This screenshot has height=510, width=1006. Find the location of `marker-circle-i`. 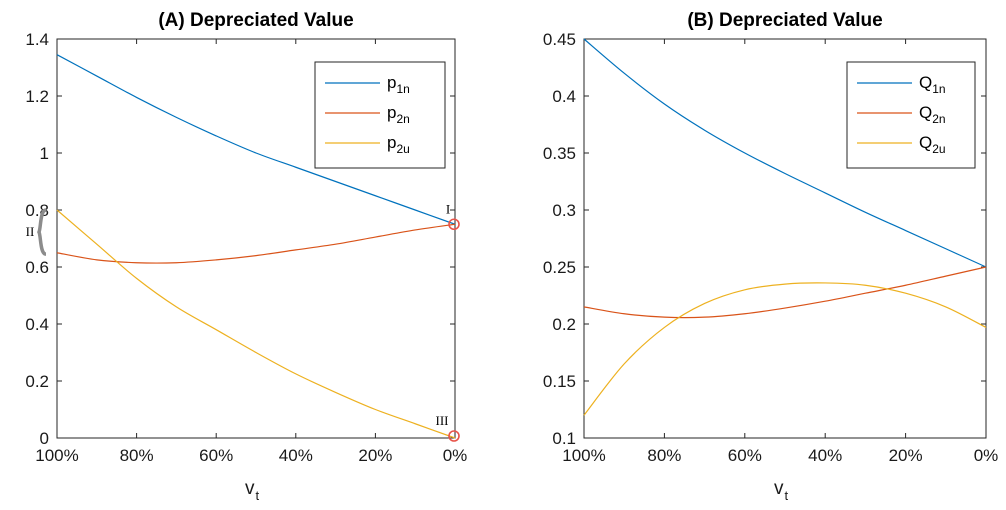

marker-circle-i is located at coordinates (454, 224).